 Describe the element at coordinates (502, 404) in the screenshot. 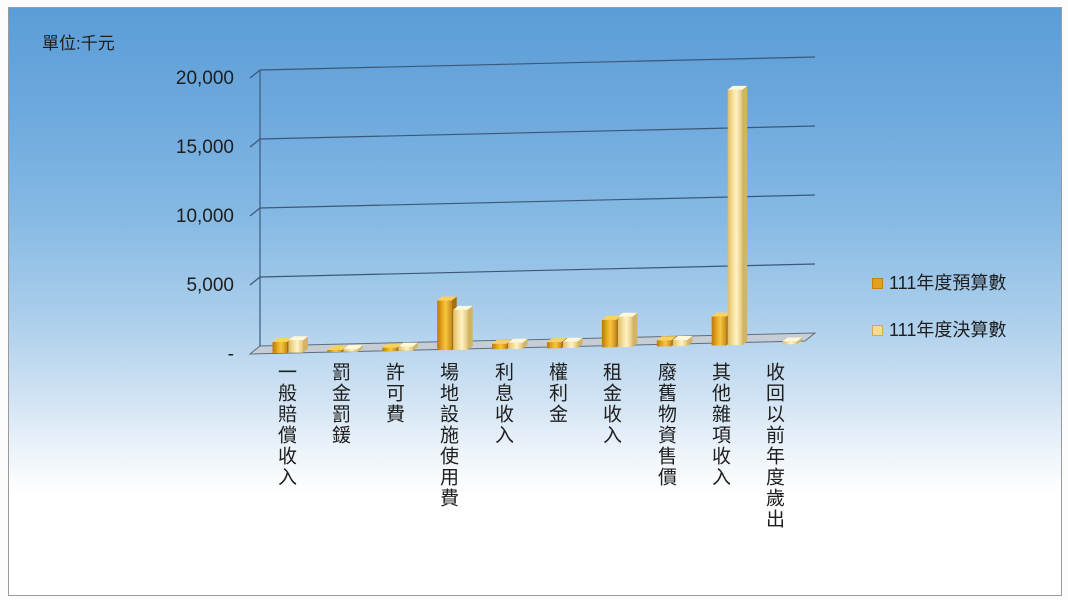

I see `category-label: 利息收入` at that location.